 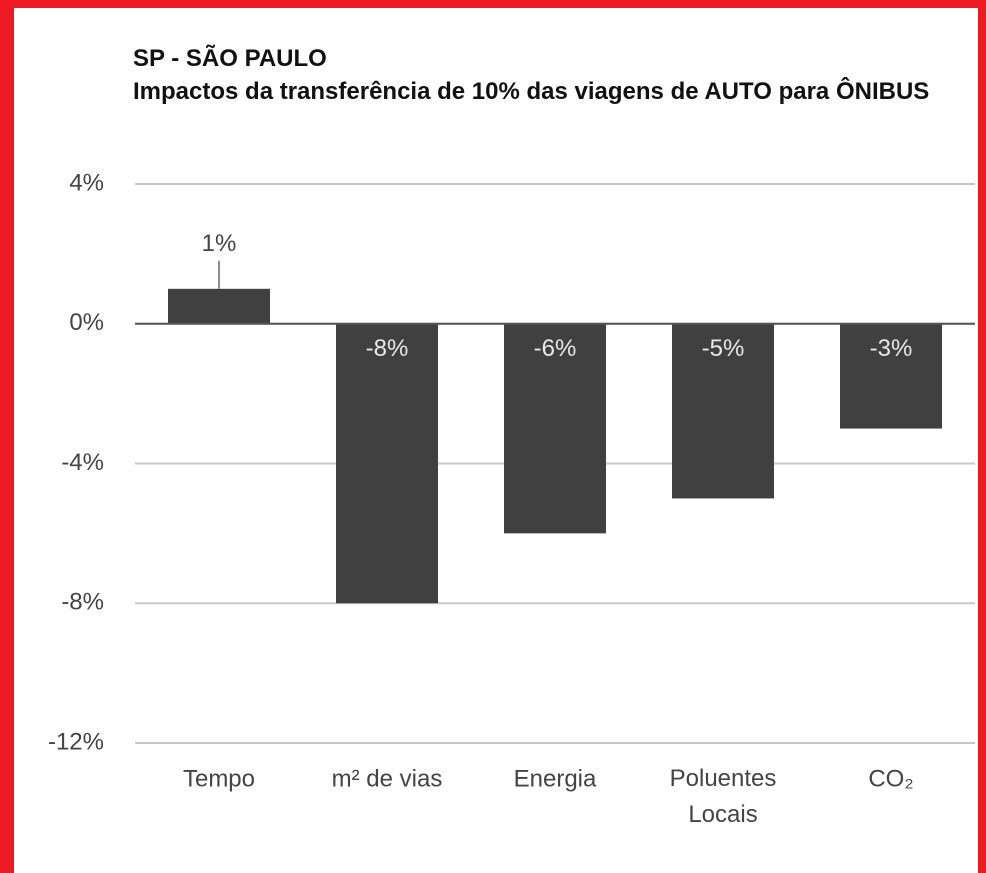 I want to click on x-tick-label: Poluentes Locais, so click(x=723, y=796).